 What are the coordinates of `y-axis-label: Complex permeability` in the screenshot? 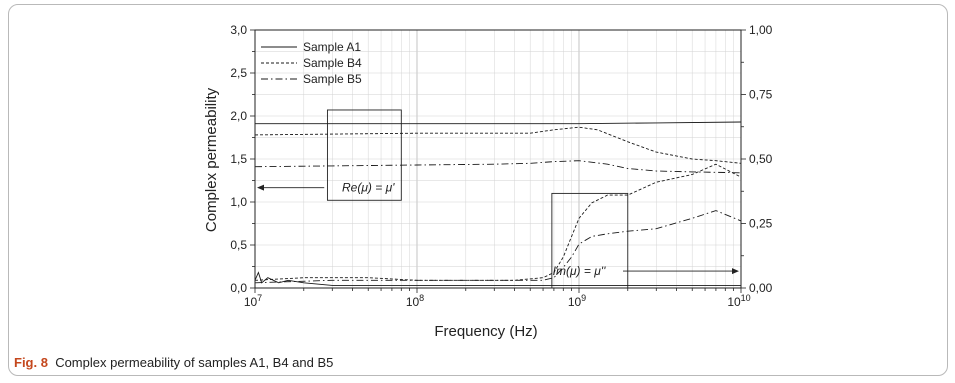 It's located at (211, 159).